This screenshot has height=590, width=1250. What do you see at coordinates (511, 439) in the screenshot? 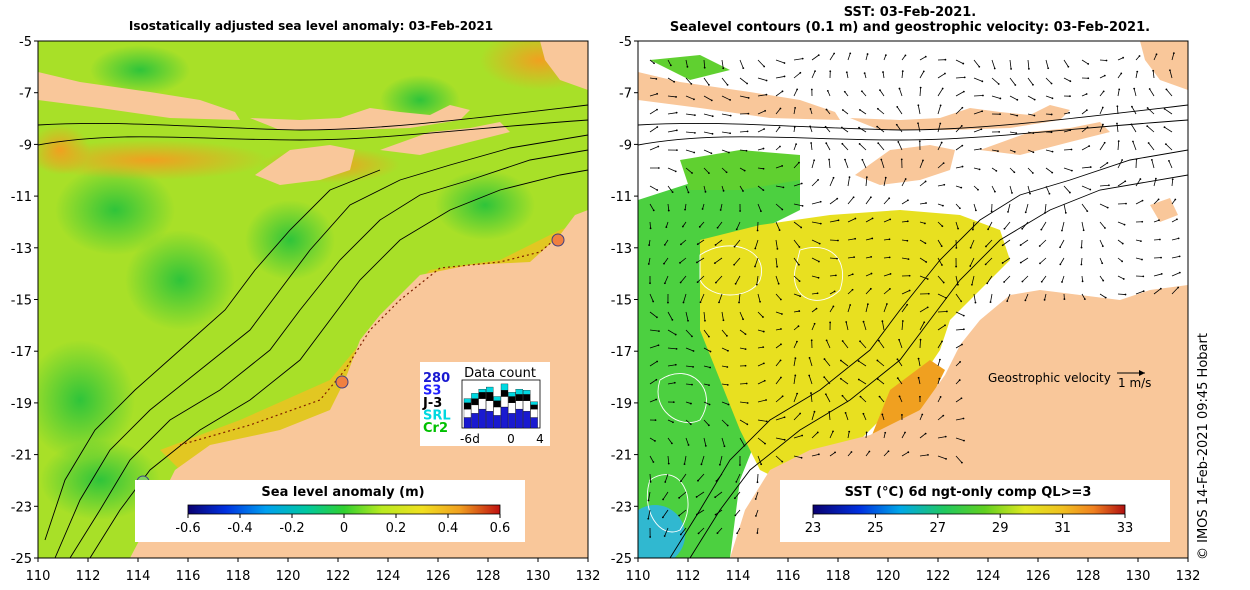
I see `data-count-xtick: 0` at bounding box center [511, 439].